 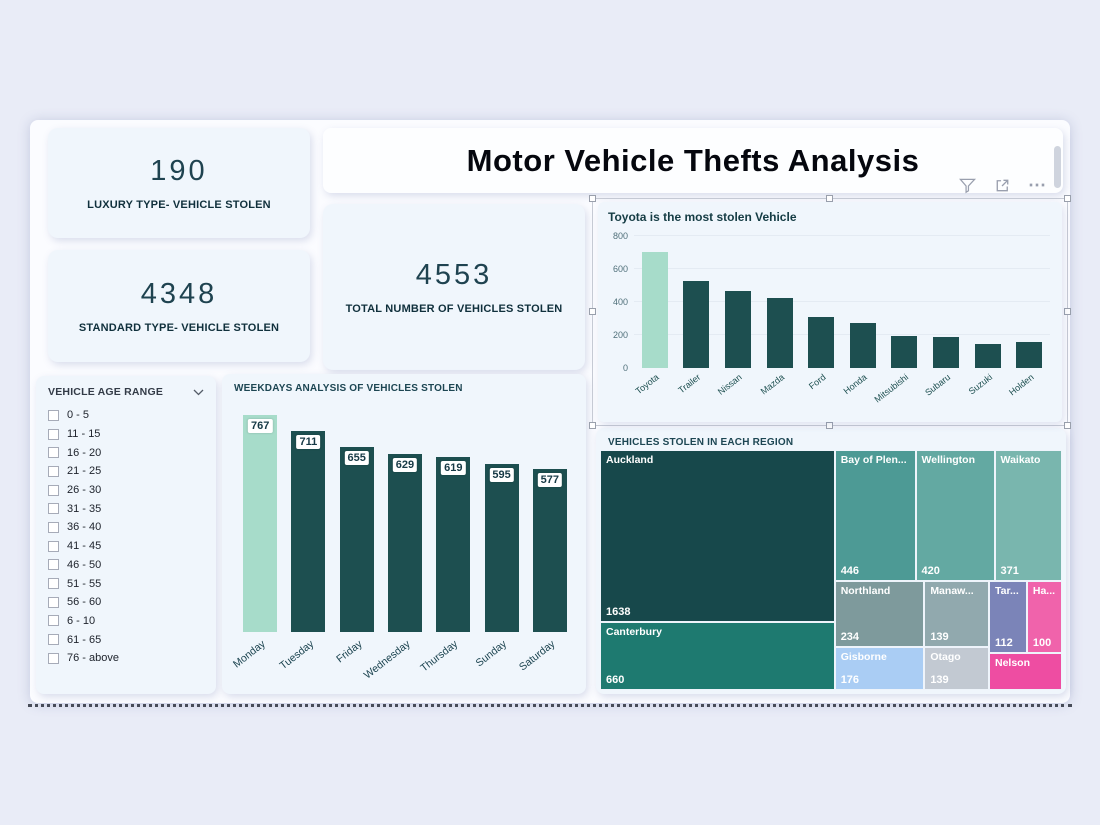 I want to click on week-column-sunday: 595 Sunday, so click(x=499, y=537).